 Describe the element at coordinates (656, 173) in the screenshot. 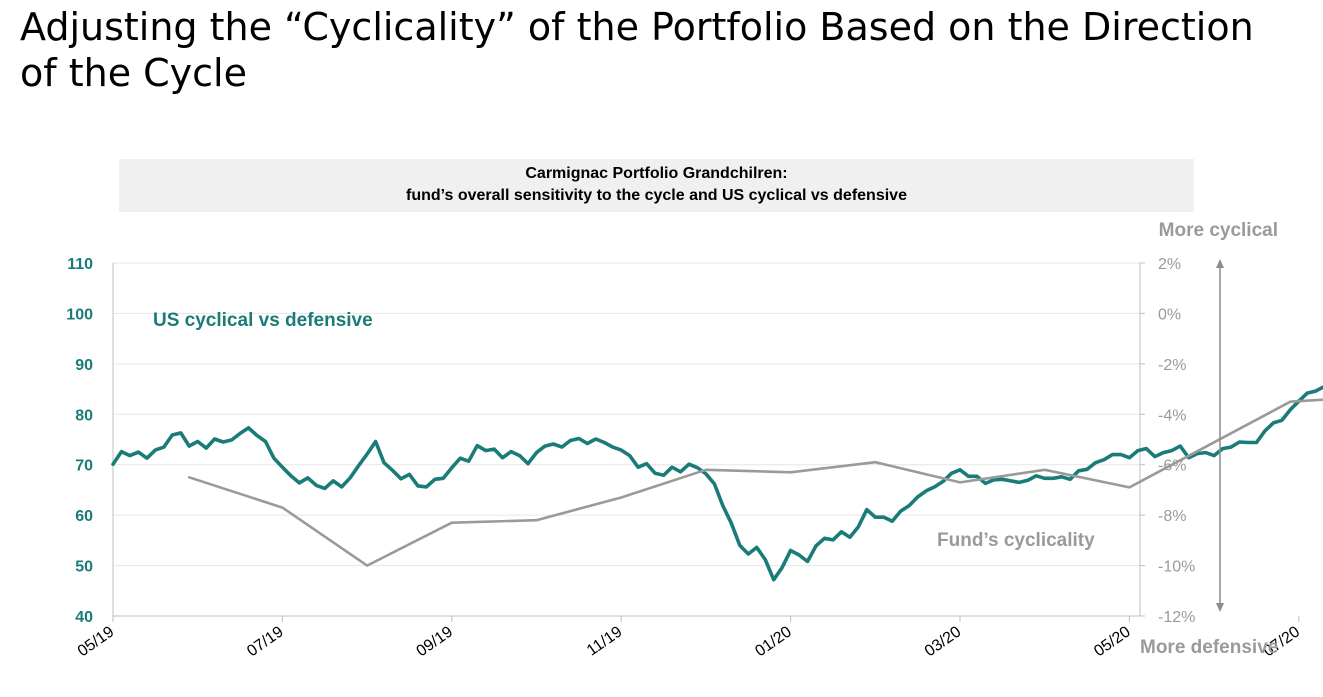

I see `chart-title: Carmignac Portfolio Grandchilren:` at that location.